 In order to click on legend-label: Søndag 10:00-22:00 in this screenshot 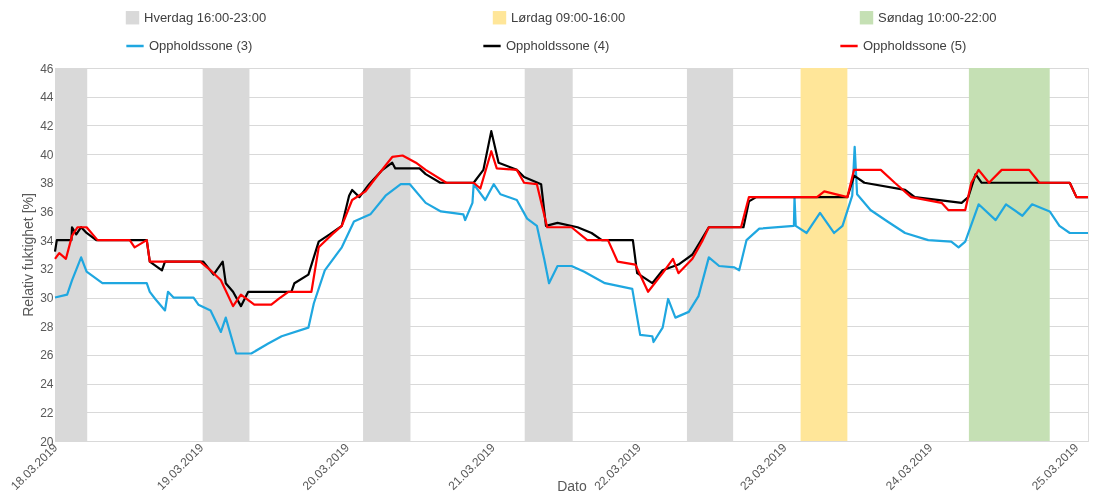, I will do `click(937, 17)`.